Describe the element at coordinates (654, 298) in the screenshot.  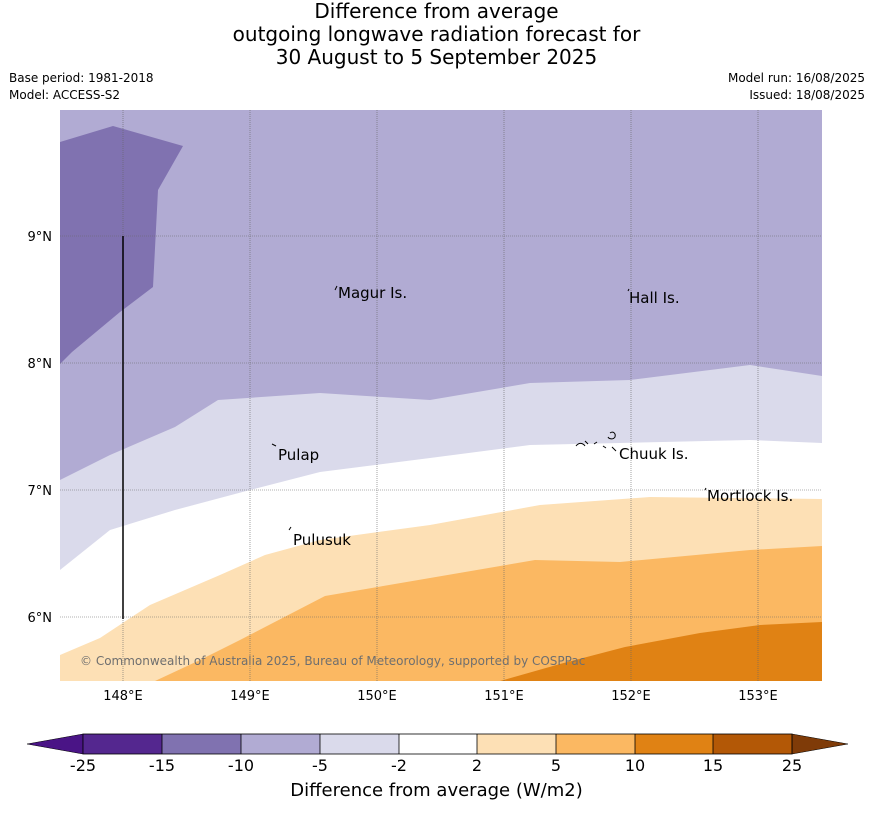
I see `place-hall: Hall Is.` at that location.